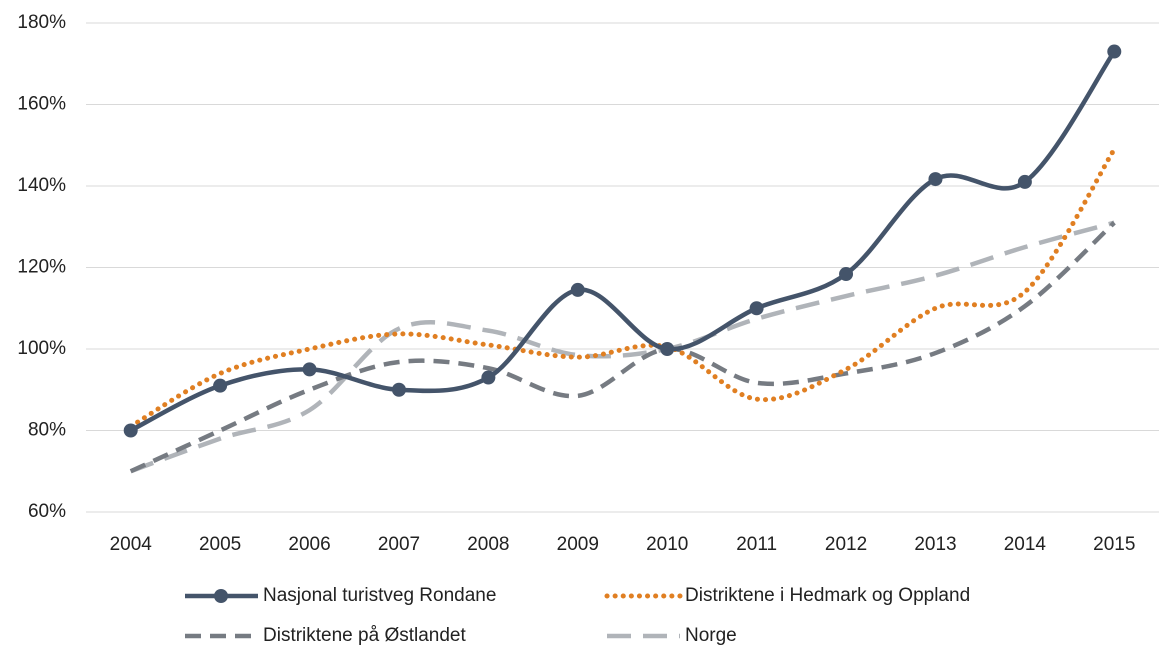 This screenshot has width=1159, height=648. Describe the element at coordinates (364, 635) in the screenshot. I see `legend-label: Distriktene på Østlandet` at that location.